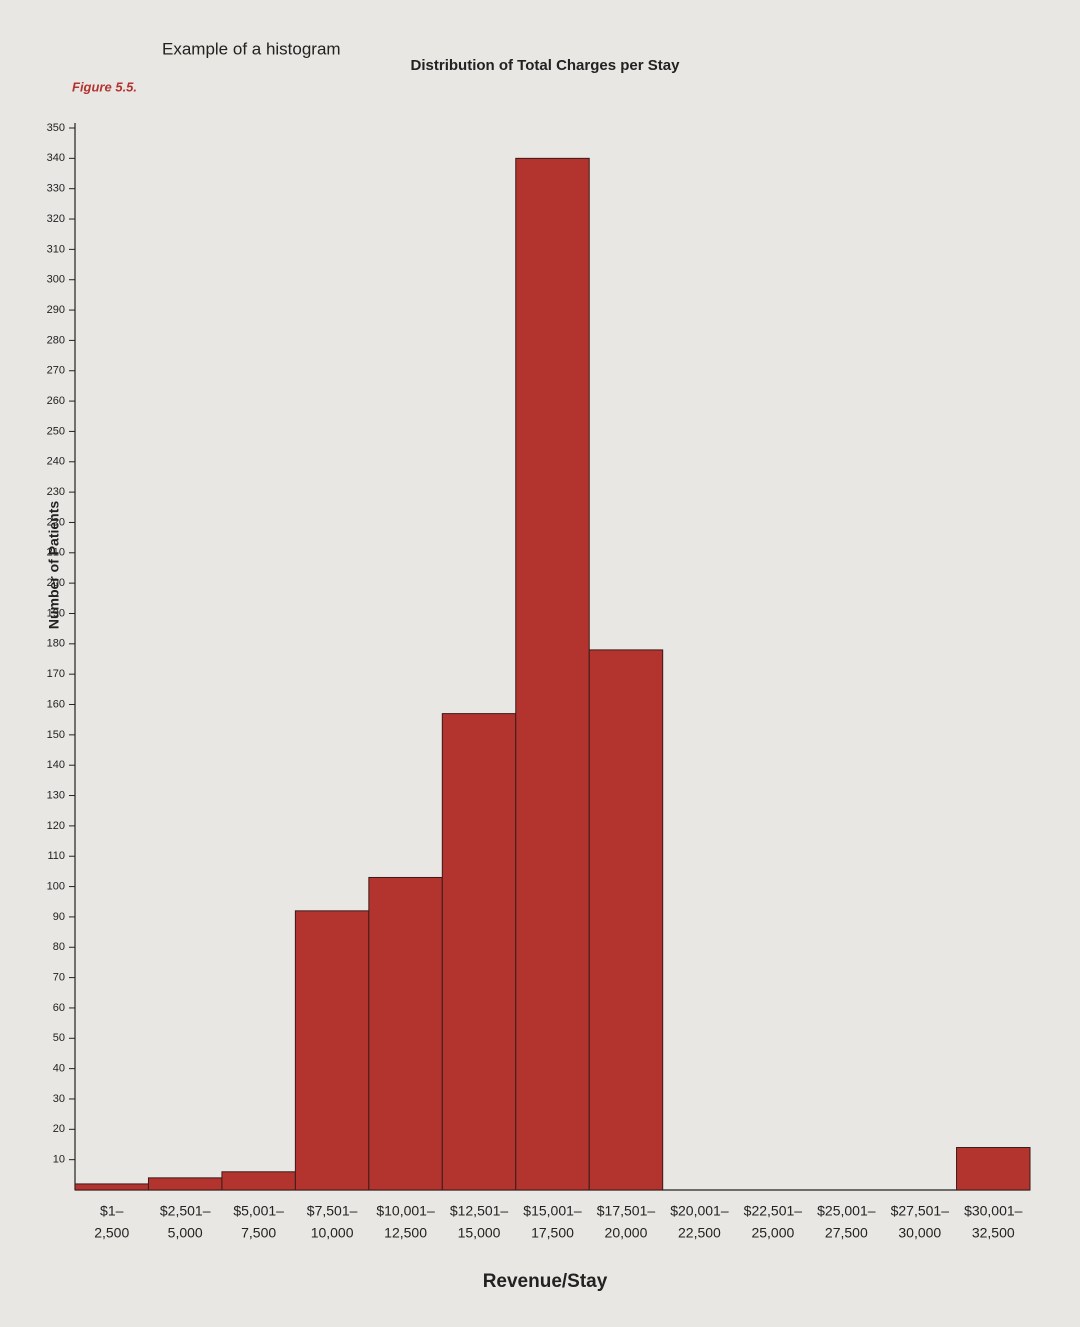  What do you see at coordinates (59, 917) in the screenshot?
I see `y-tick-label: 90` at bounding box center [59, 917].